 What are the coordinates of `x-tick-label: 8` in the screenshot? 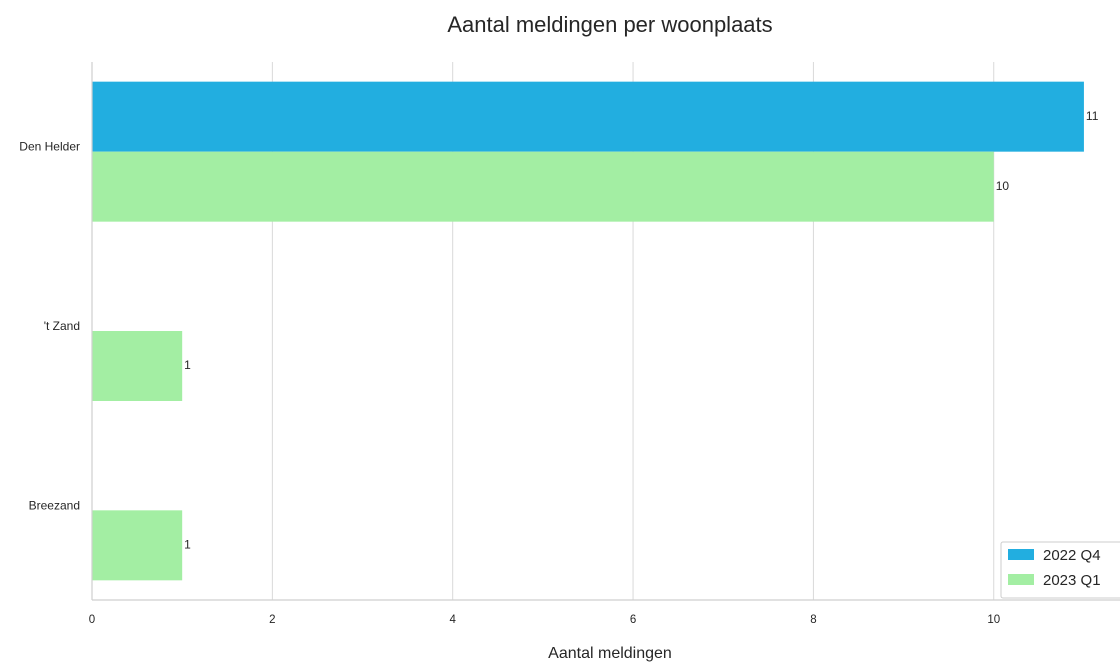 It's located at (813, 620).